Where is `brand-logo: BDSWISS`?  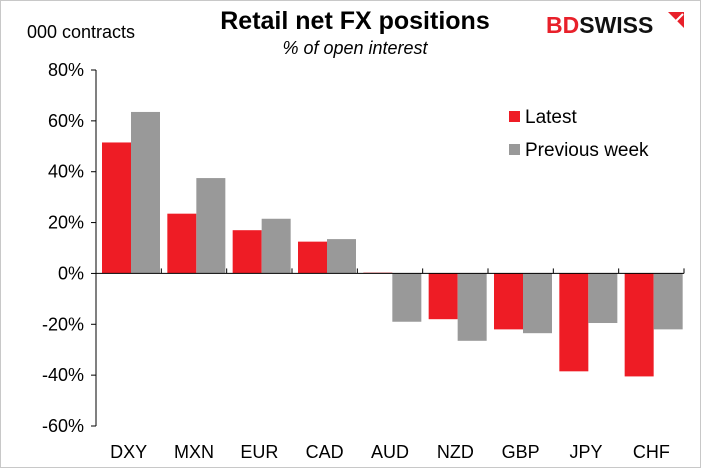 brand-logo: BDSWISS is located at coordinates (615, 25).